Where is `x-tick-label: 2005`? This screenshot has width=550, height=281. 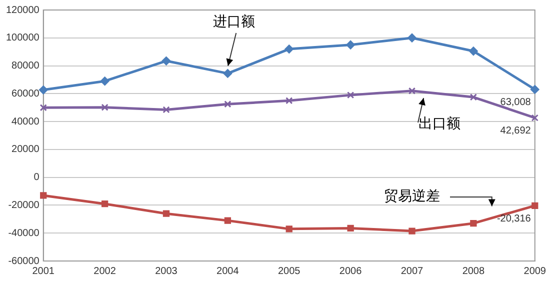
x-tick-label: 2005 is located at coordinates (289, 271).